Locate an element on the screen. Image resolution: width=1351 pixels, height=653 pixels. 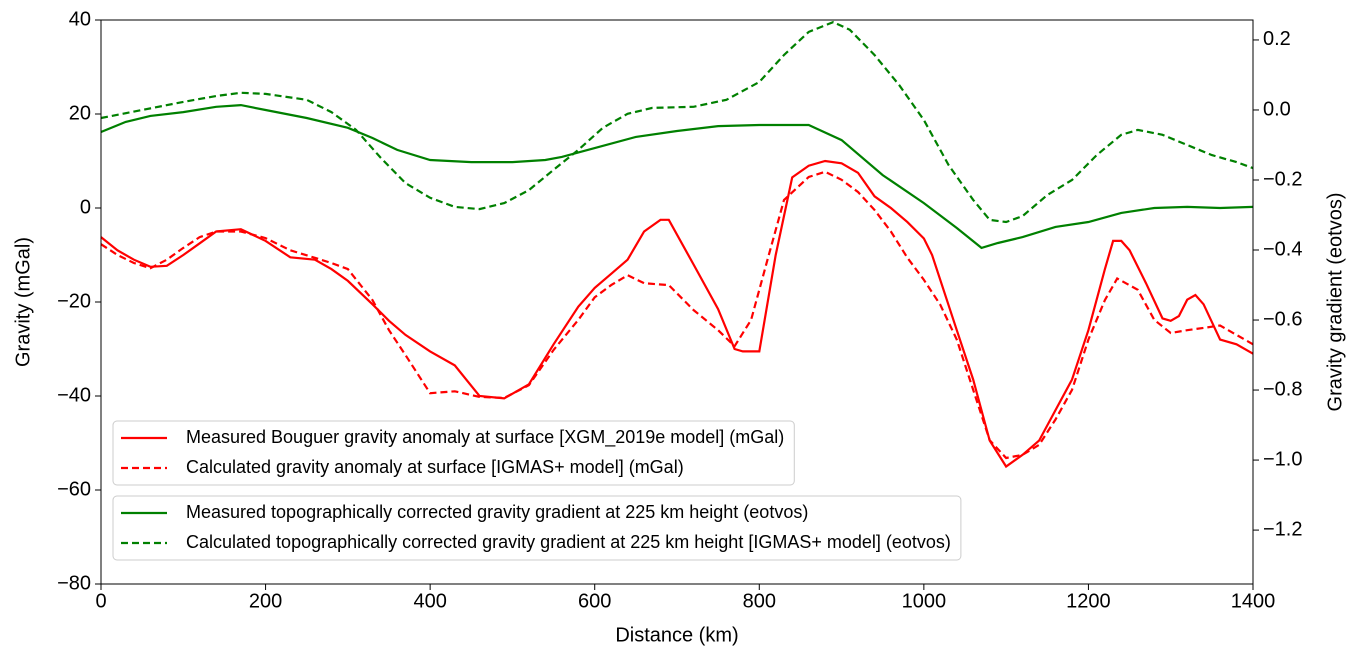
y-tick-label: −80 is located at coordinates (74, 583).